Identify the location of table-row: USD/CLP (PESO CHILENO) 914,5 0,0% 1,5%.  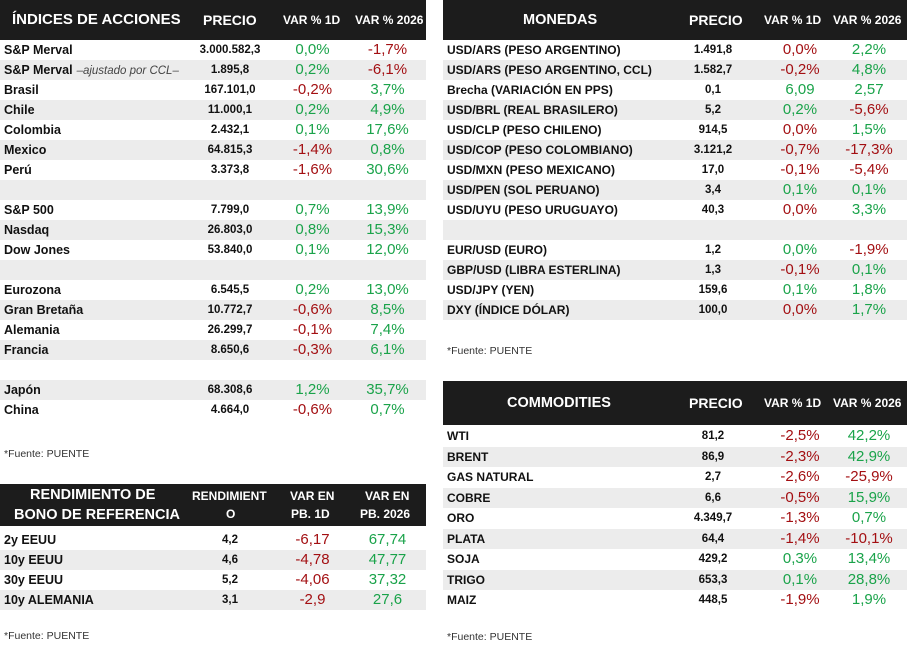
(675, 130).